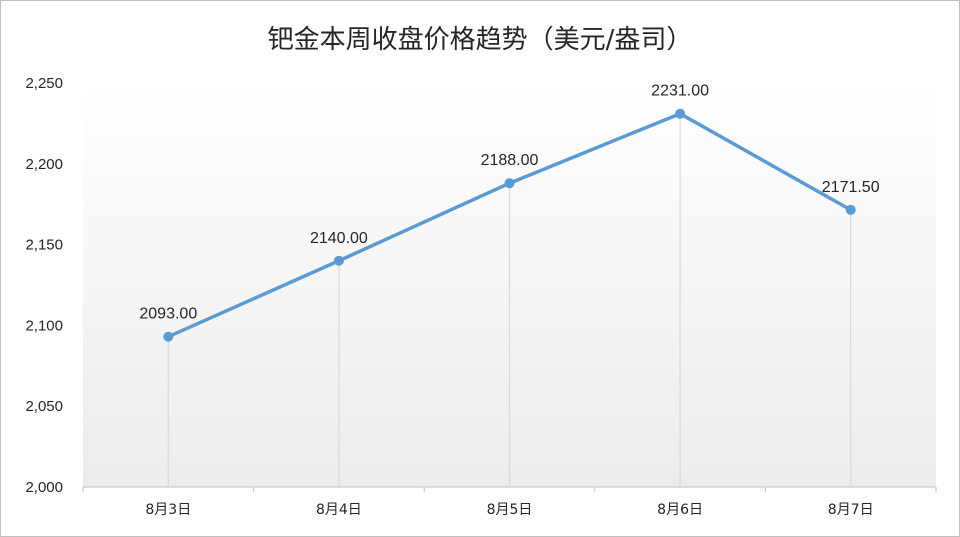 The image size is (960, 537). I want to click on data-label: 2140.00, so click(339, 238).